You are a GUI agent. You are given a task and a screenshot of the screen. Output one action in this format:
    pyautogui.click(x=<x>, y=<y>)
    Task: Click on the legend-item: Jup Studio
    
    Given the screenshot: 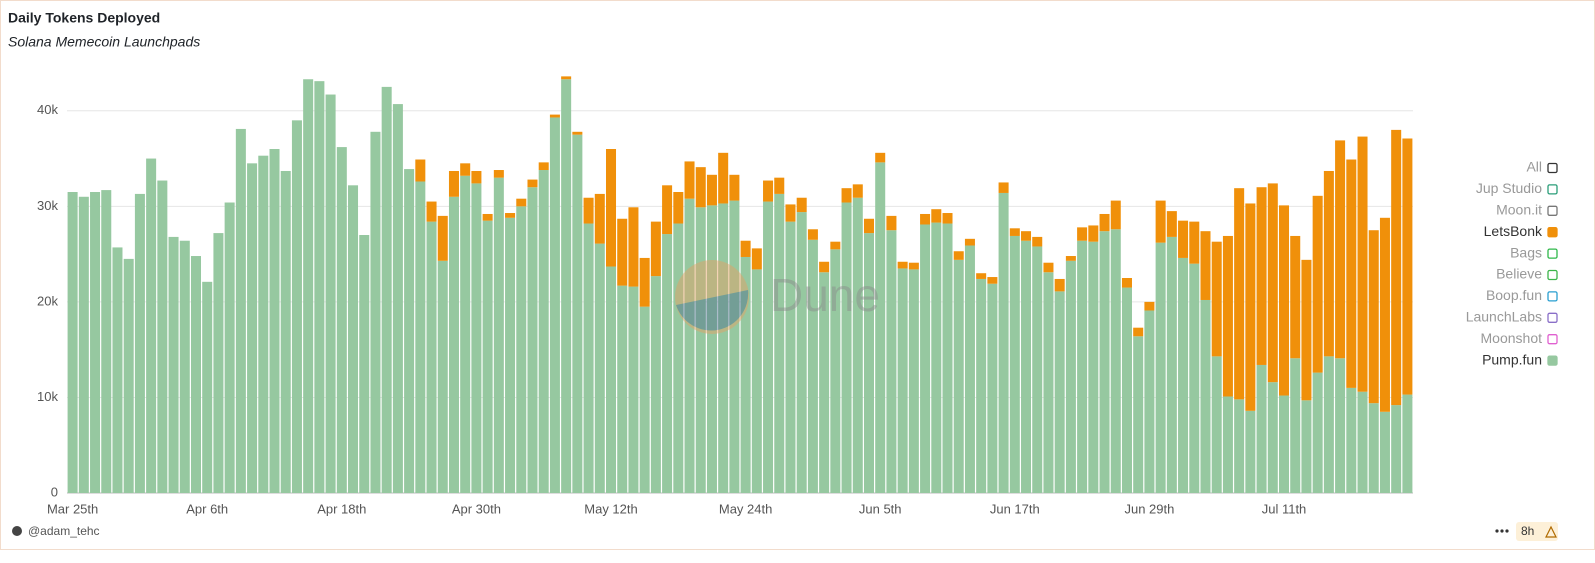 What is the action you would take?
    pyautogui.click(x=1517, y=188)
    